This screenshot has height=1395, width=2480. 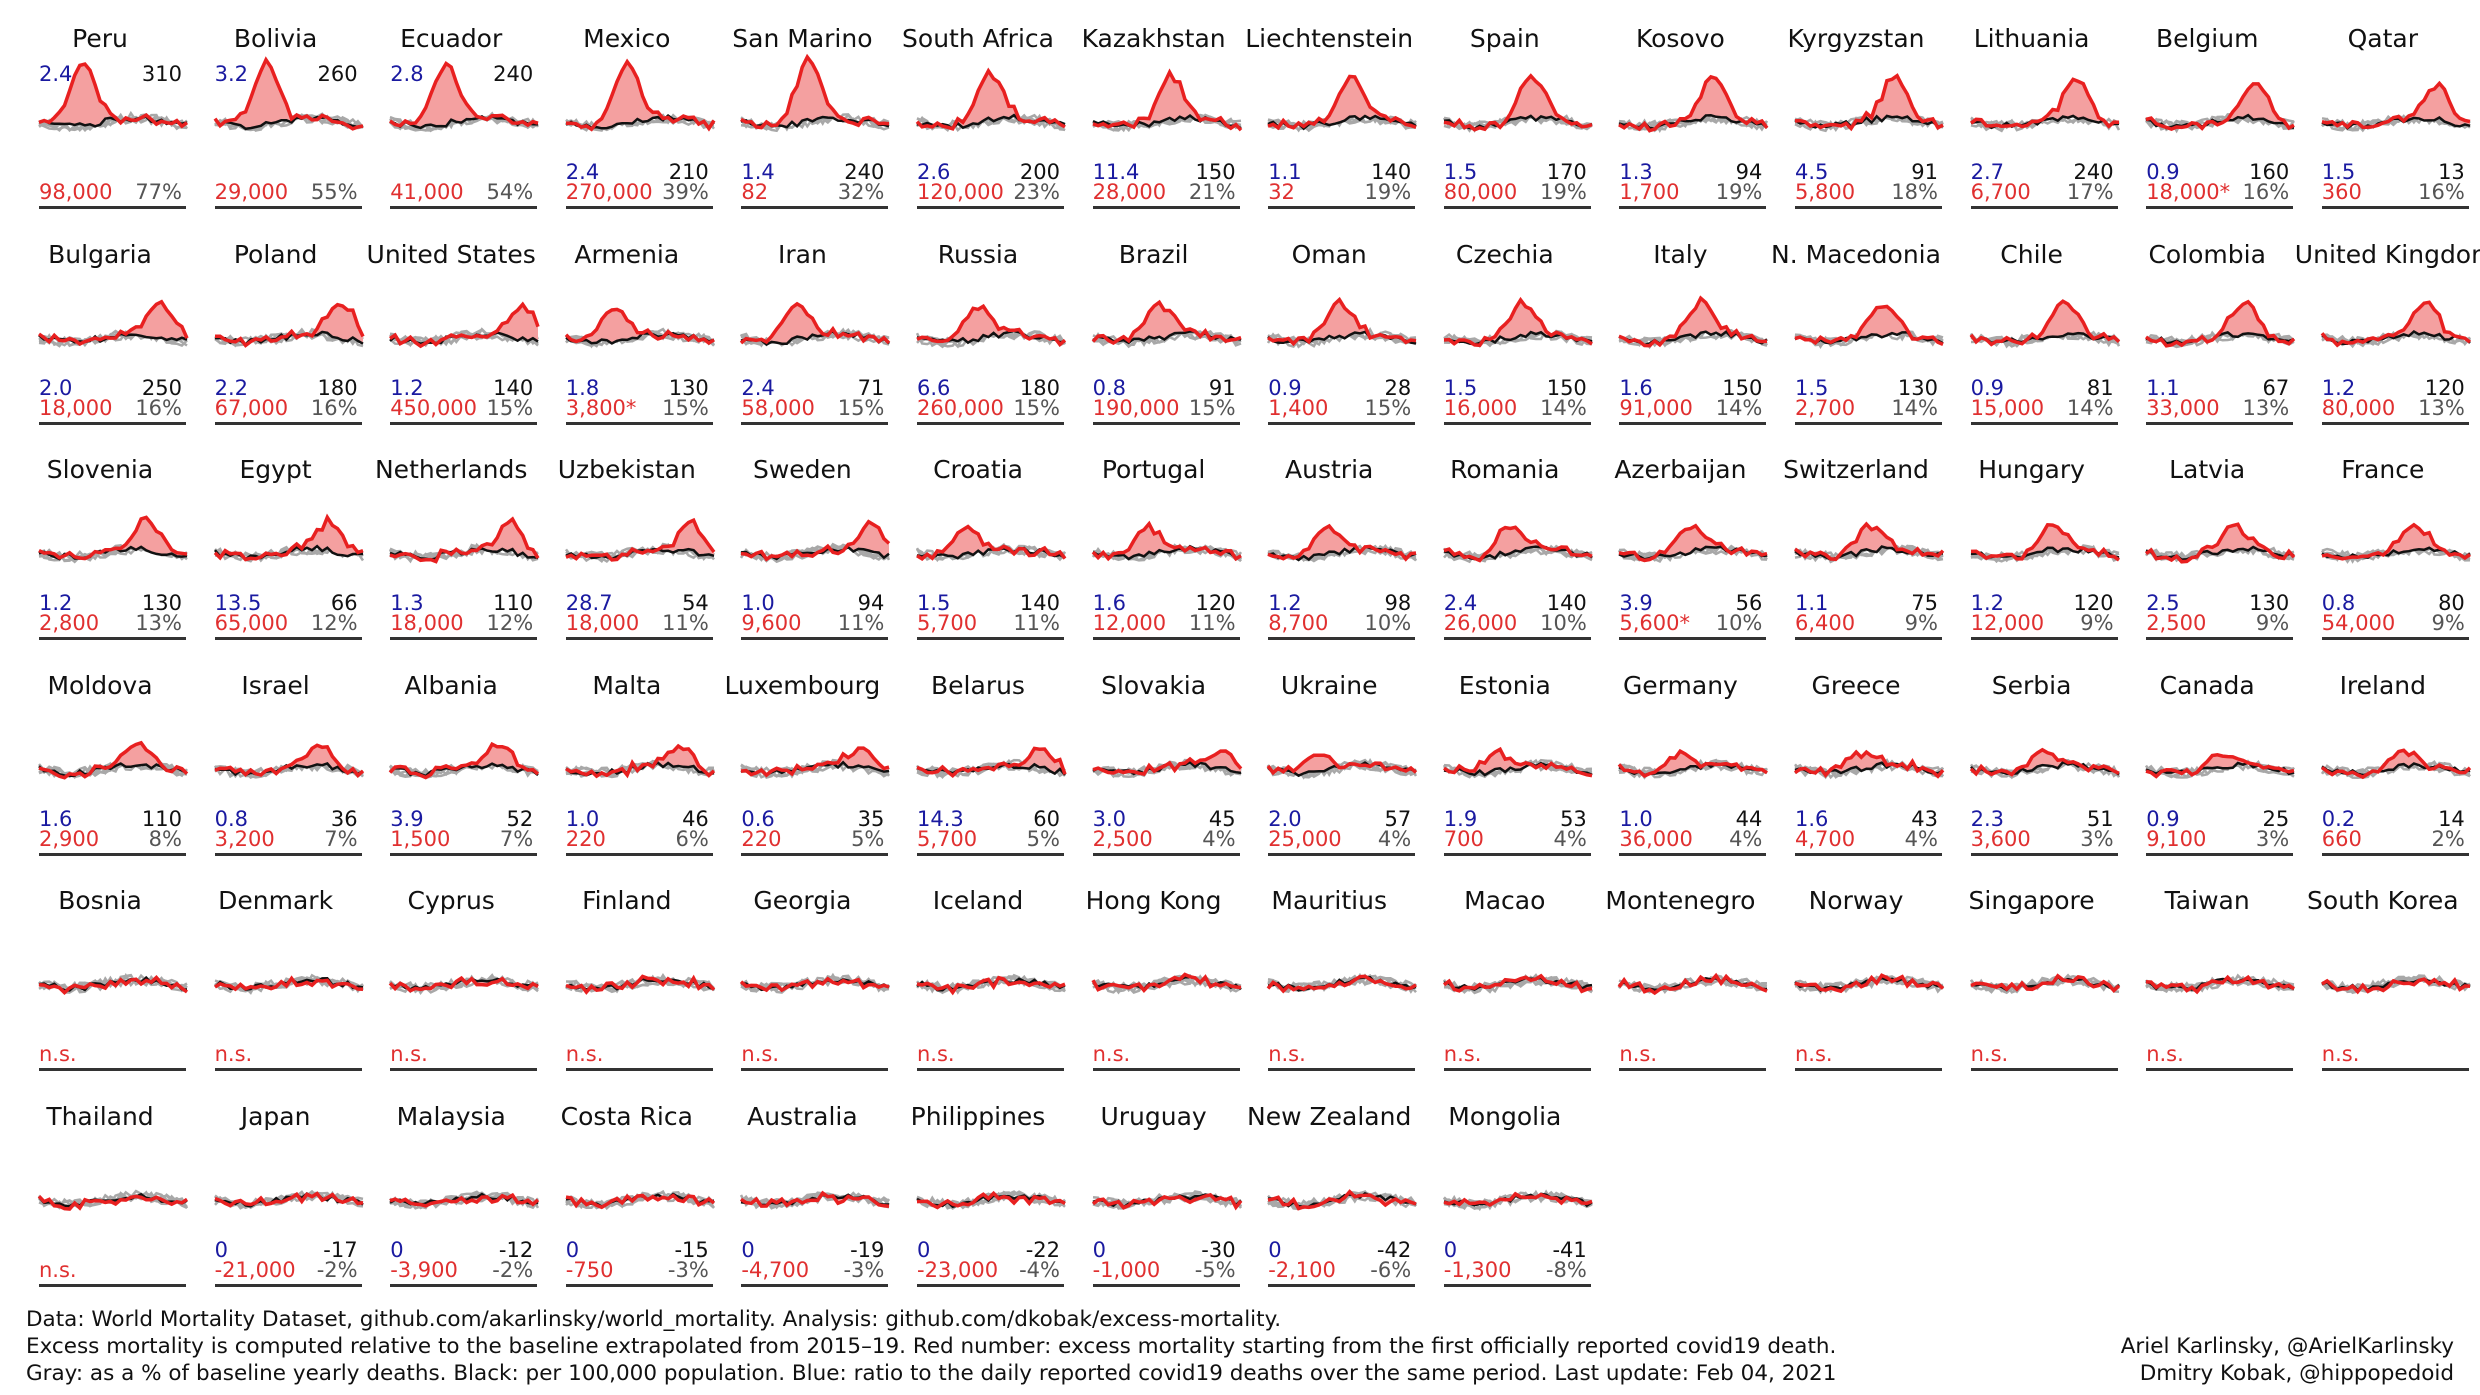 I want to click on country-panel: Slovakia 3.0 45 2,500 4%, so click(x=1154, y=755).